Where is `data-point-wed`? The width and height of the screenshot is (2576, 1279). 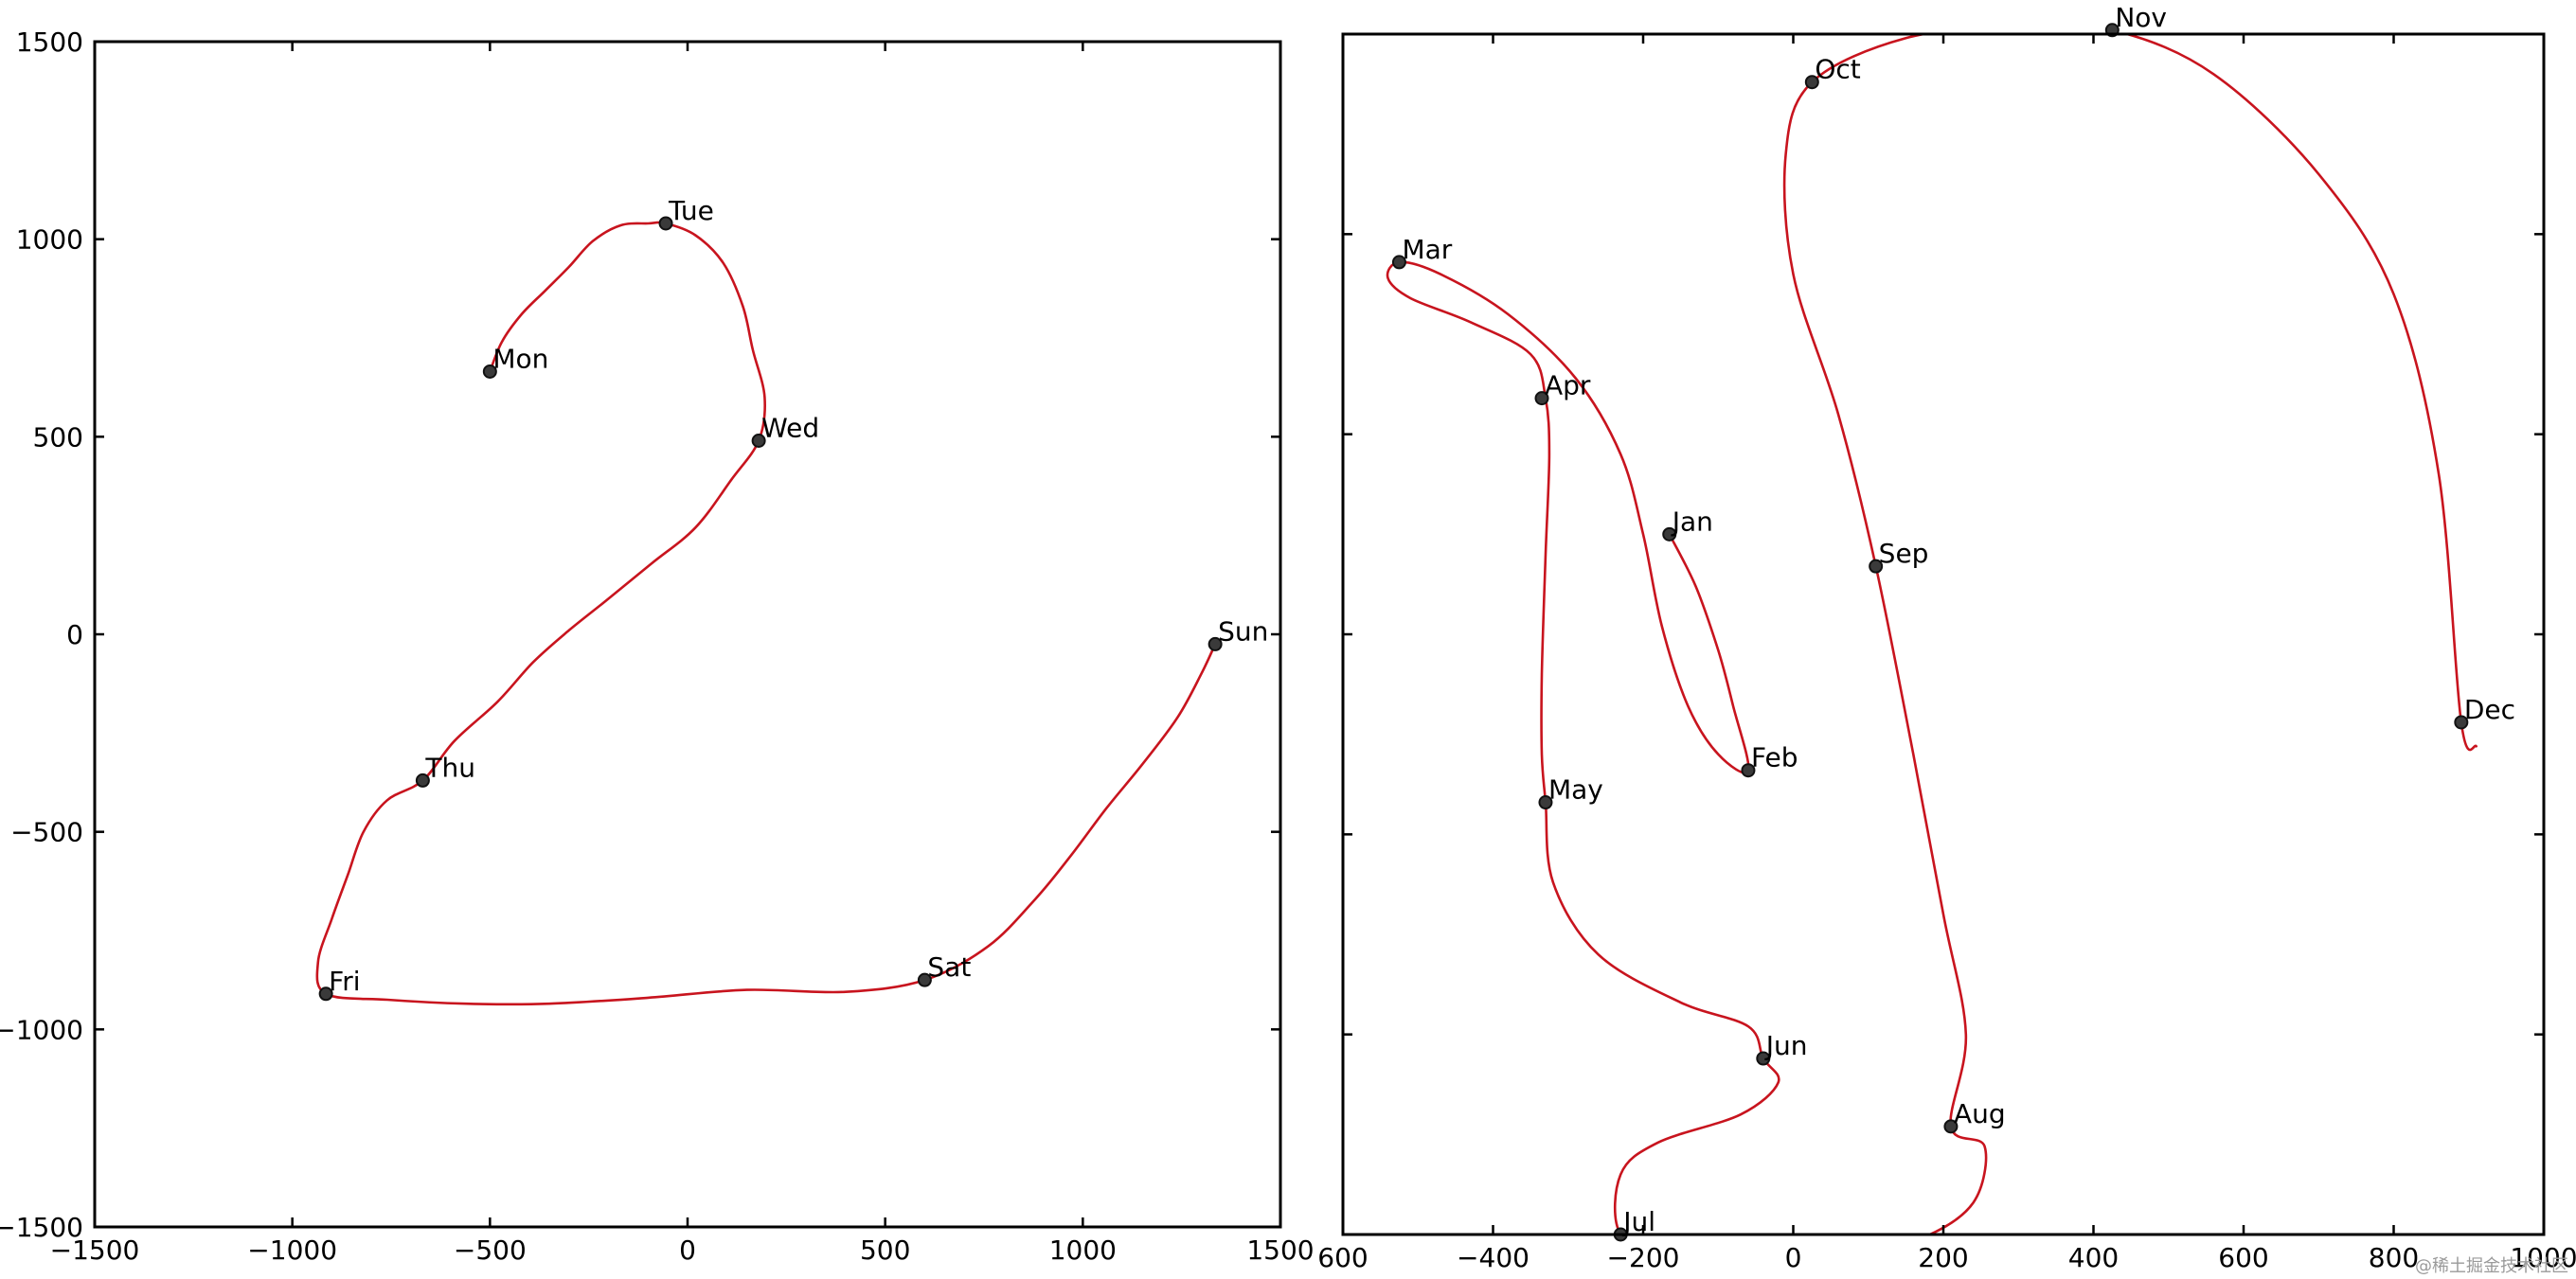
data-point-wed is located at coordinates (758, 441).